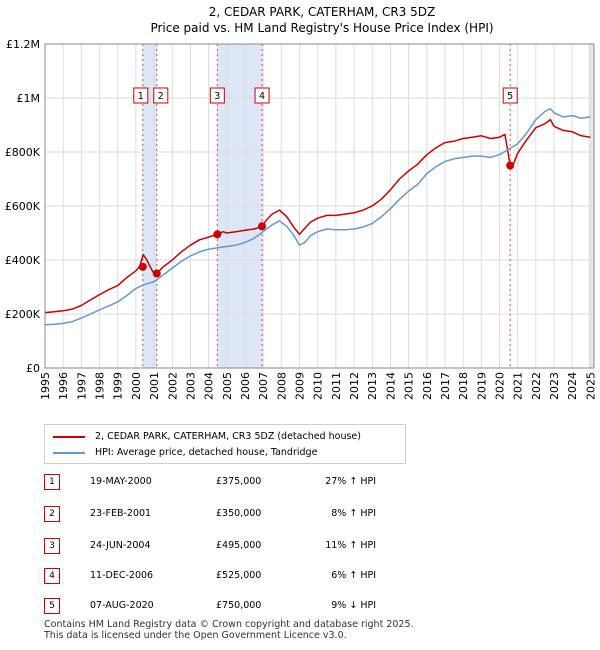 This screenshot has height=650, width=600. What do you see at coordinates (190, 386) in the screenshot?
I see `x-tick-label: 2003` at bounding box center [190, 386].